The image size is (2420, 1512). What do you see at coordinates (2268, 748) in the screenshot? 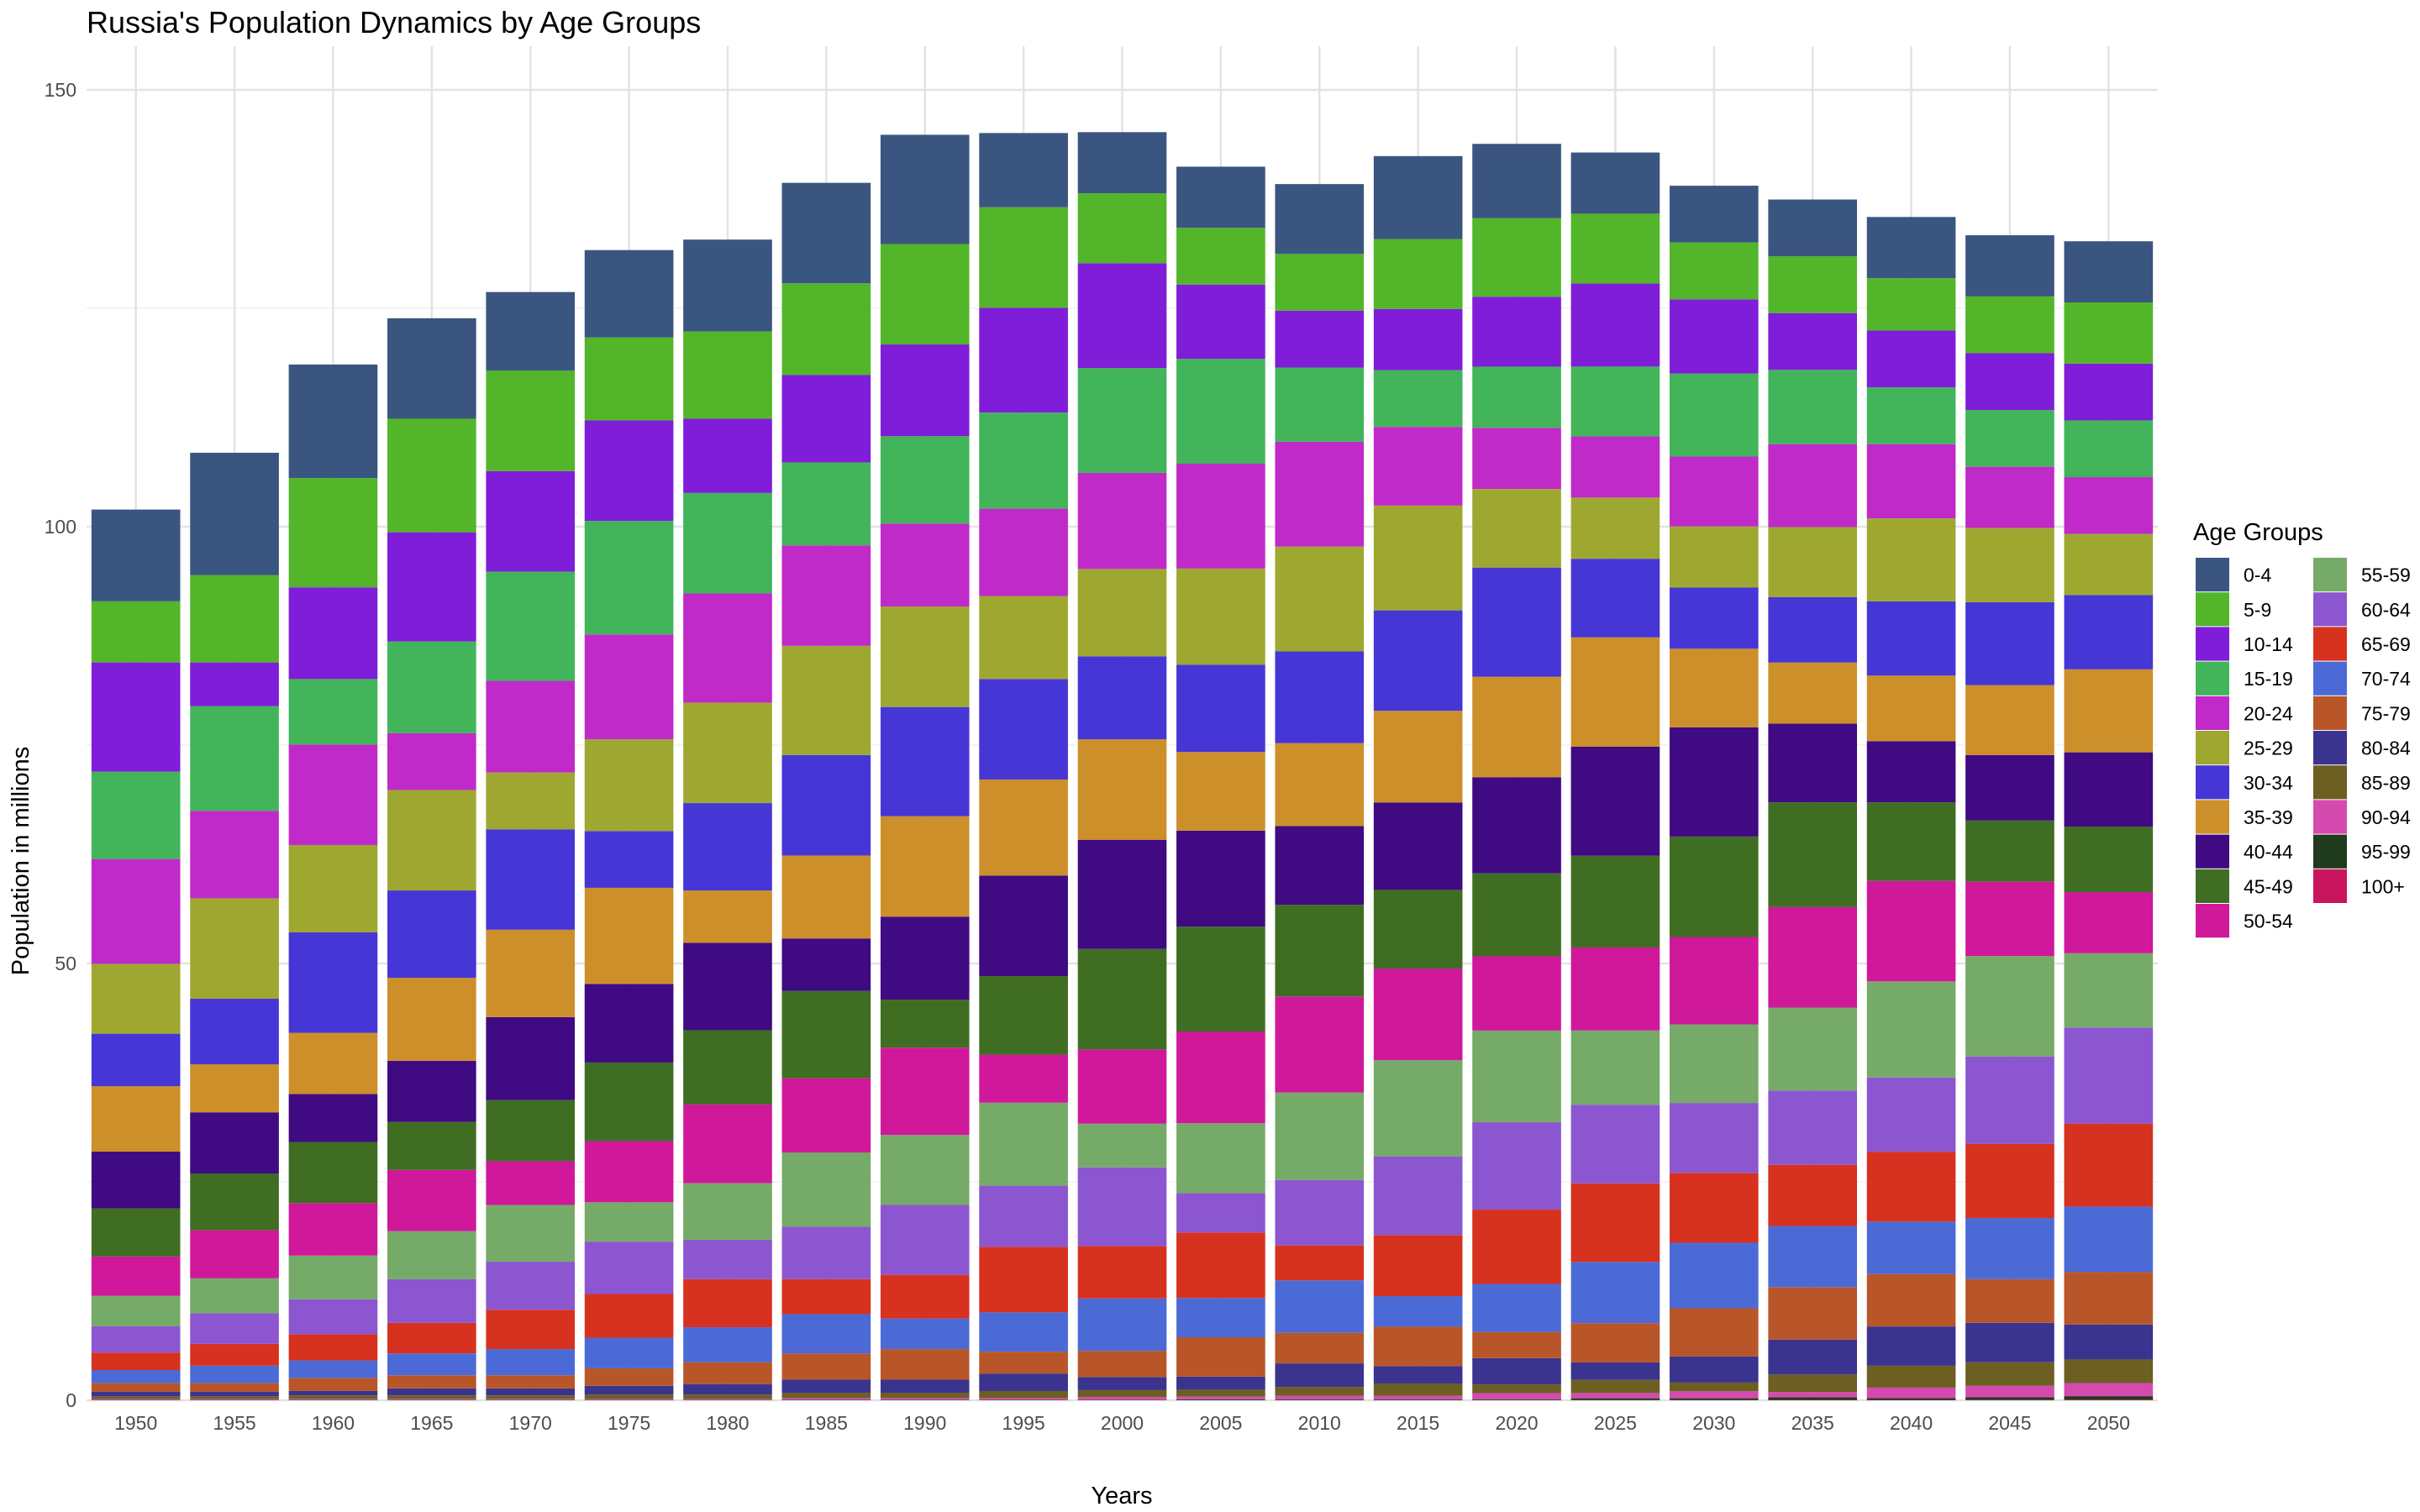
I see `legend-label: 25-29` at bounding box center [2268, 748].